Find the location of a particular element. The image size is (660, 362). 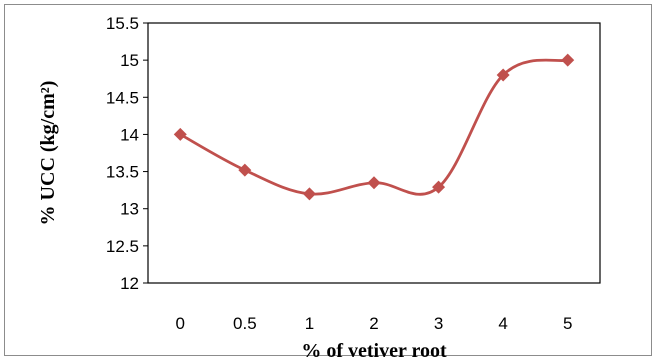

x-tick-label: 1 is located at coordinates (309, 323).